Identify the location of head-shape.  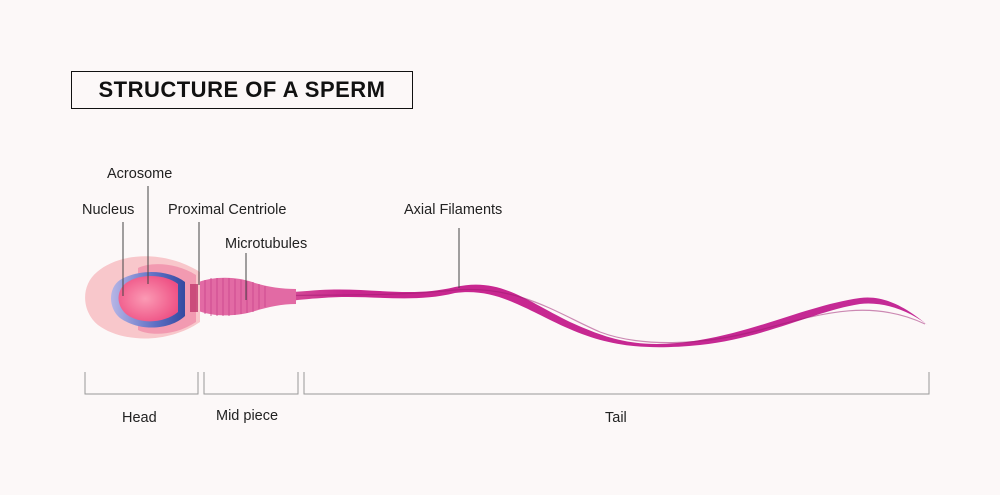
(142, 297).